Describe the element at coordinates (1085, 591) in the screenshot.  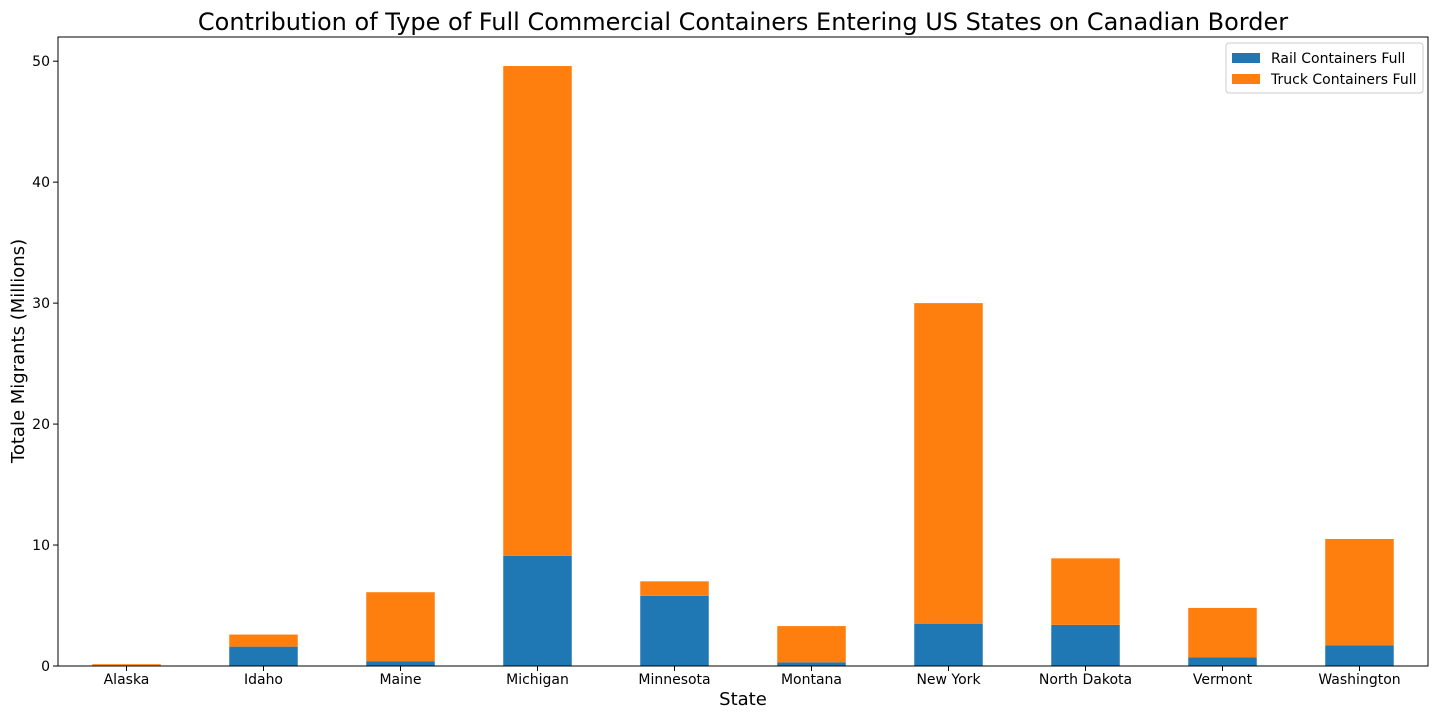
I see `bar-north-dakota-truck` at that location.